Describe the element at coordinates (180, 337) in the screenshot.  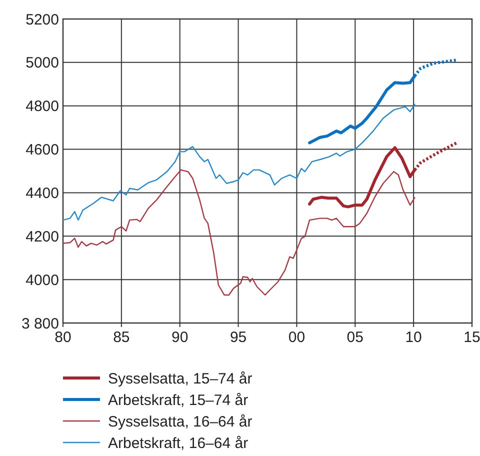
I see `x-tick-label: 90` at that location.